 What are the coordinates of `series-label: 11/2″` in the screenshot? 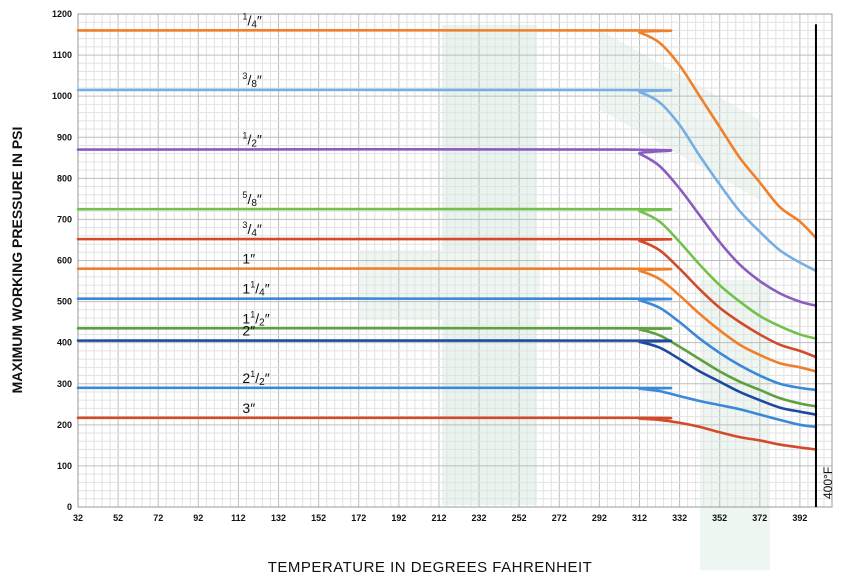 It's located at (255, 318).